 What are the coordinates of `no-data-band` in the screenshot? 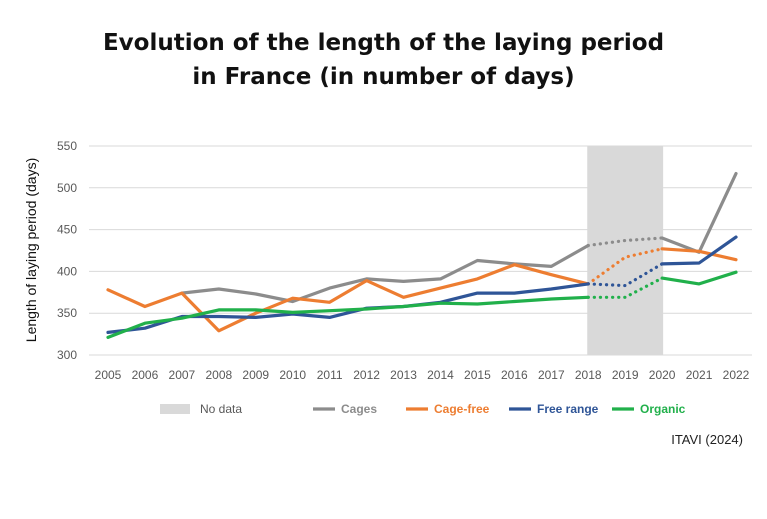 It's located at (625, 250).